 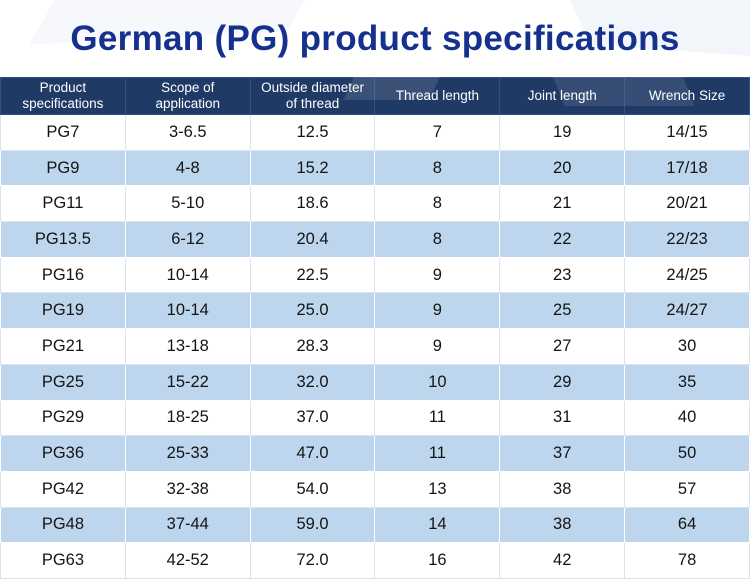 I want to click on table-cell: 37, so click(x=562, y=453).